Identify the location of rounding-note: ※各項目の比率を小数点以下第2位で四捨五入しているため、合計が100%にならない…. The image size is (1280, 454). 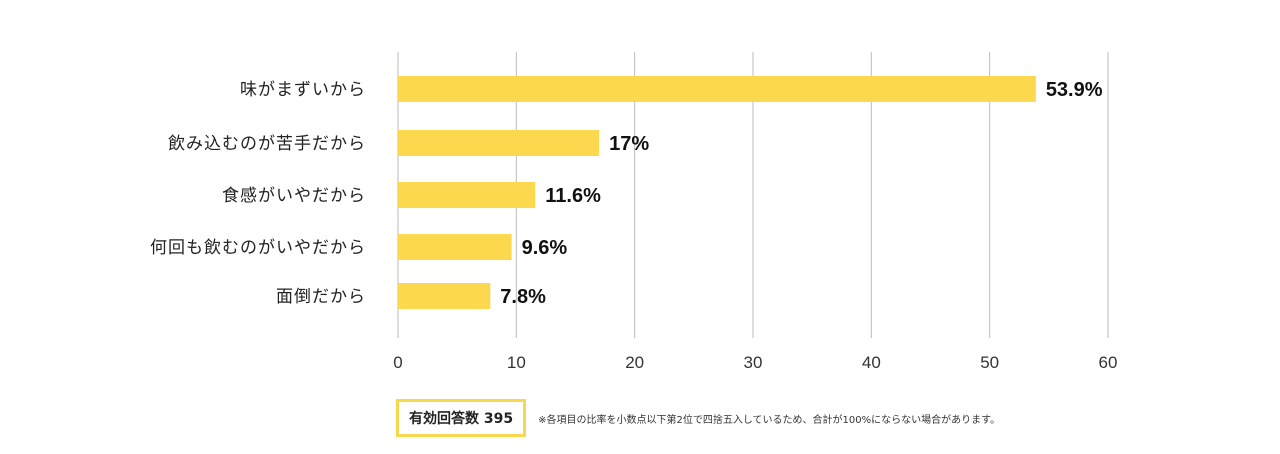
(769, 420).